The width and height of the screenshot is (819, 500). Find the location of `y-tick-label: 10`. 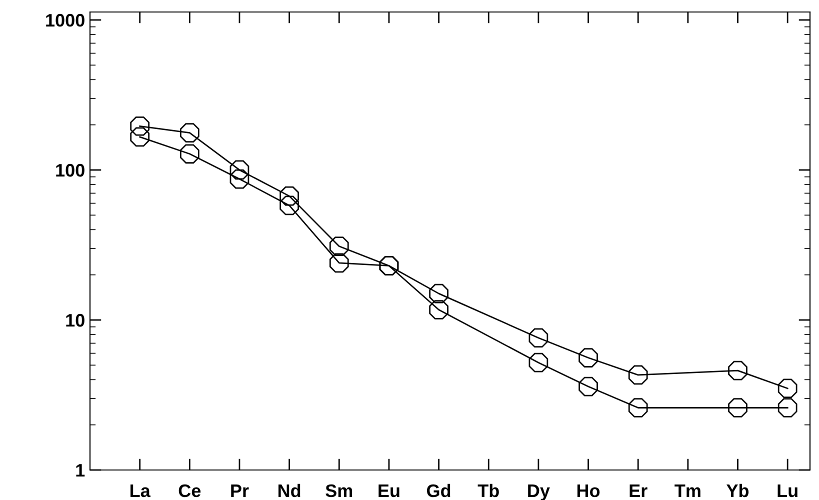

y-tick-label: 10 is located at coordinates (75, 320).